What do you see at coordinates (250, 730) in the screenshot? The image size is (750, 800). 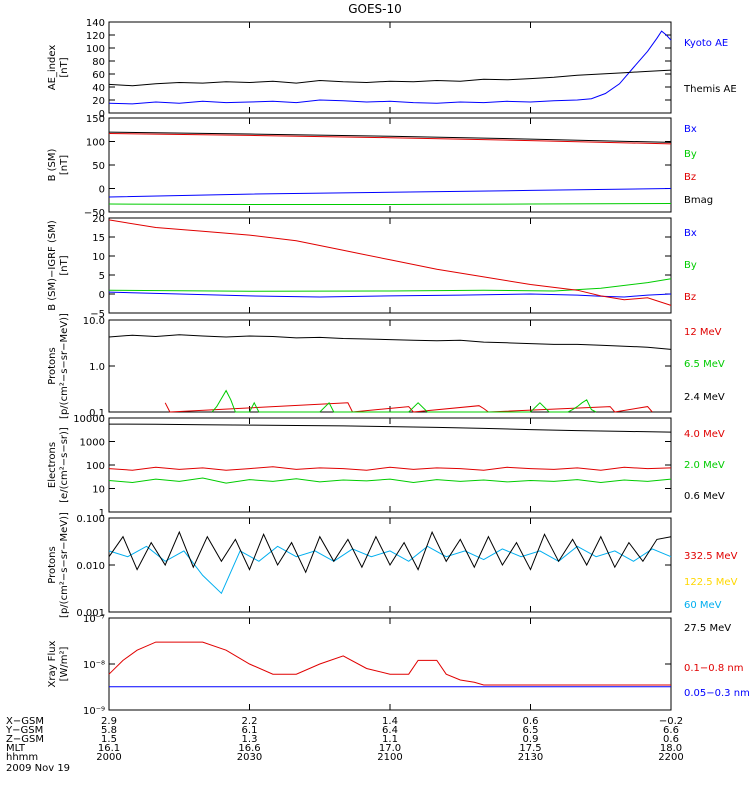 I see `axis-value: 6.1` at bounding box center [250, 730].